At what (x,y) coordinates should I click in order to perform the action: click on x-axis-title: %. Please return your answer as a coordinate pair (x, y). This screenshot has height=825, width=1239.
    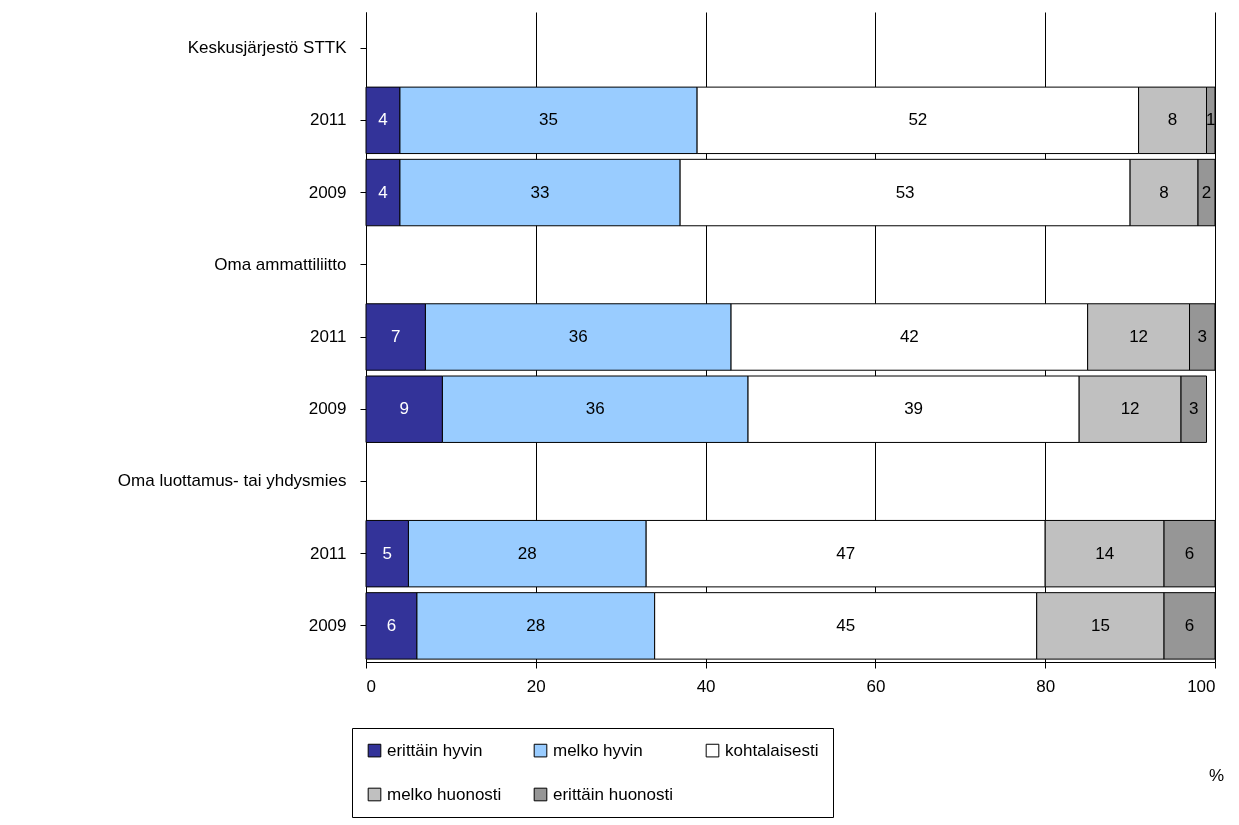
    Looking at the image, I should click on (1216, 775).